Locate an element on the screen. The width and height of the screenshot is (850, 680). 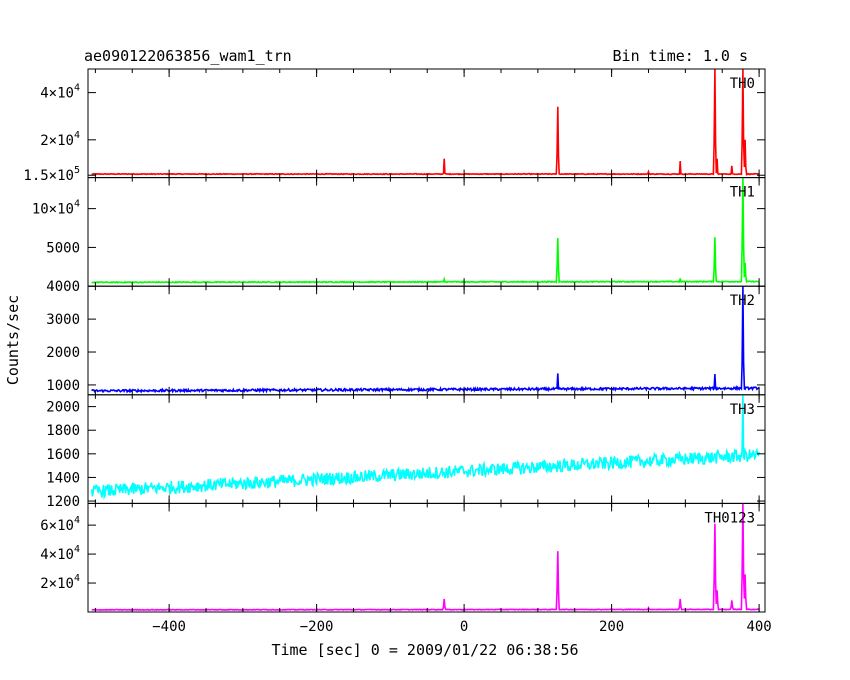
panel-th0: TH0 1.5×10⁵ 2×10⁴ 4×10⁴ is located at coordinates (394, 126).